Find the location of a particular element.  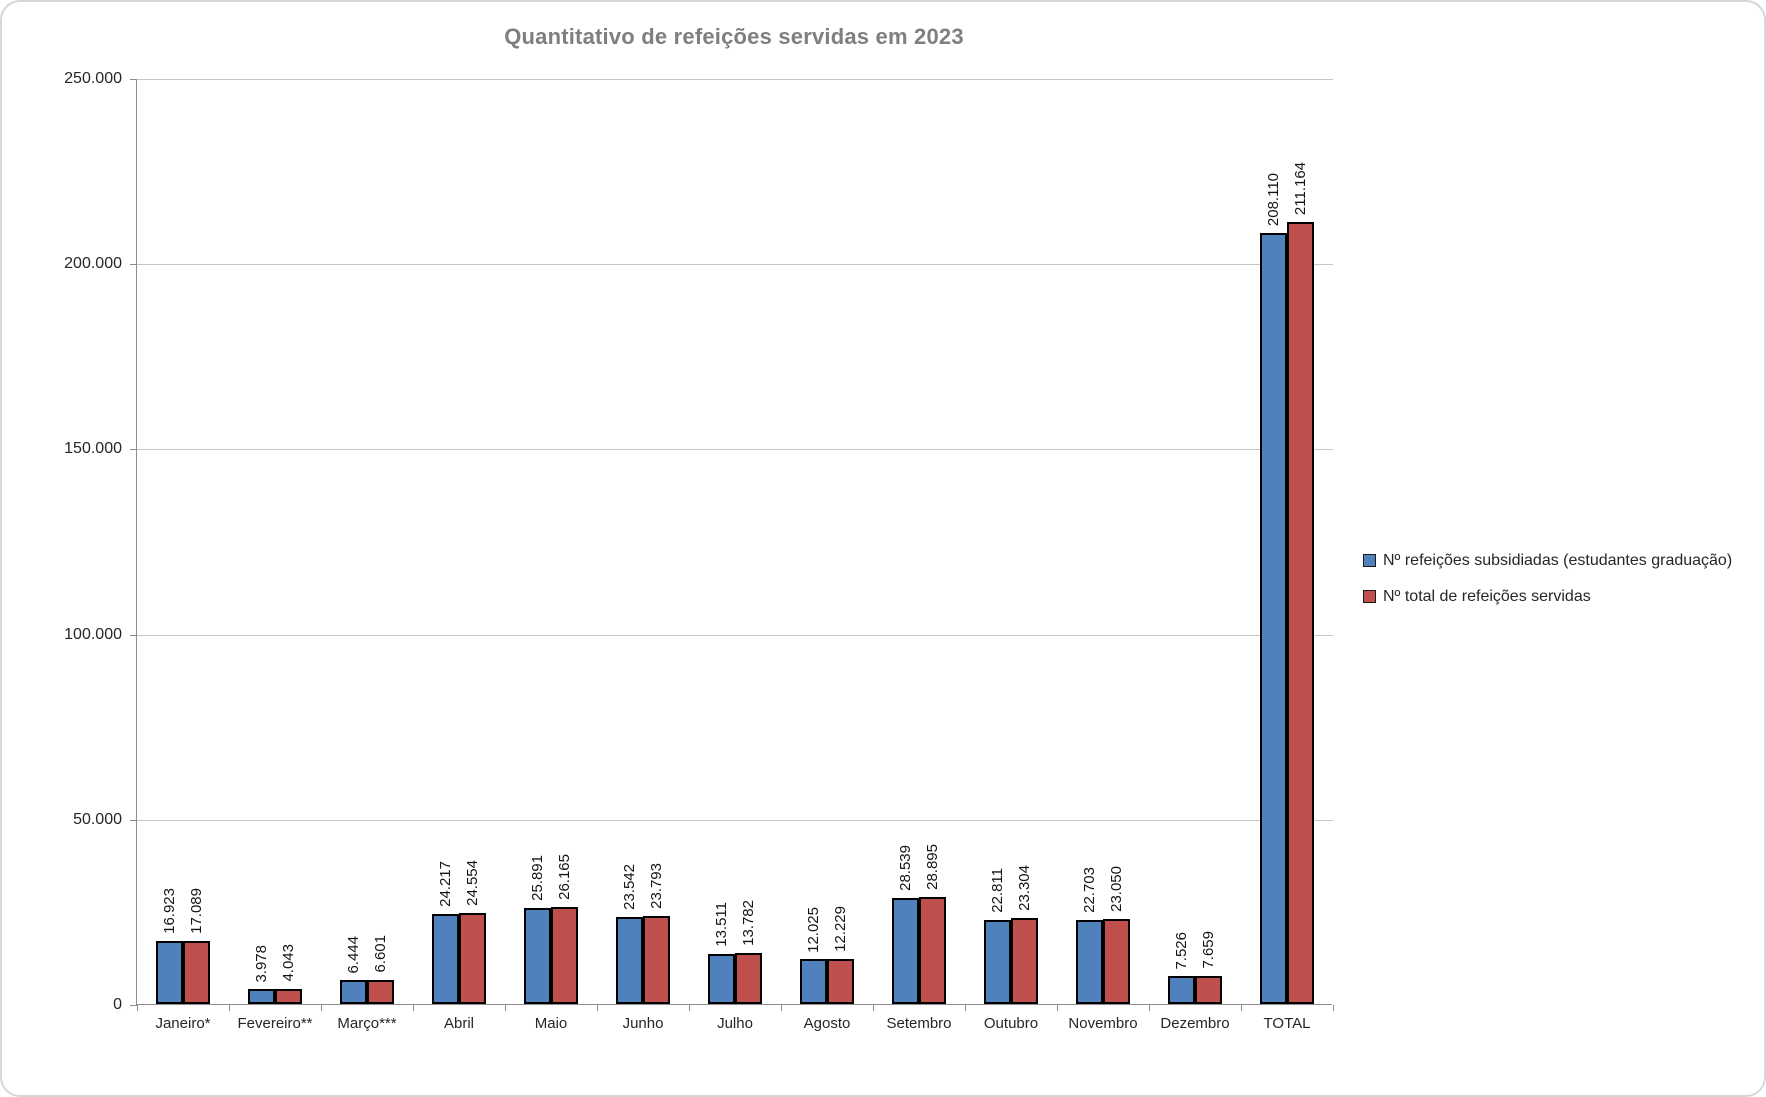

bar-value-label: 24.217 is located at coordinates (445, 884).